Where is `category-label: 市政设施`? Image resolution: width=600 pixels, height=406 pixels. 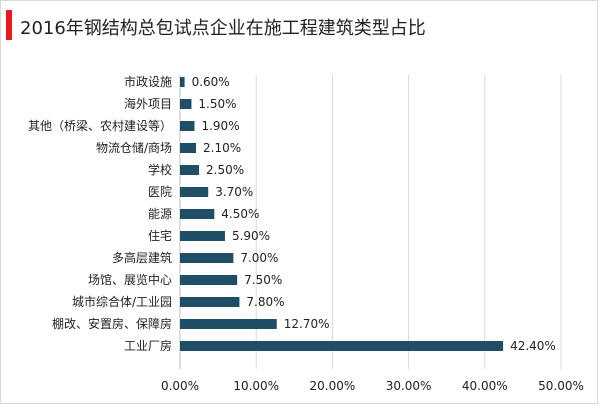 category-label: 市政设施 is located at coordinates (148, 81).